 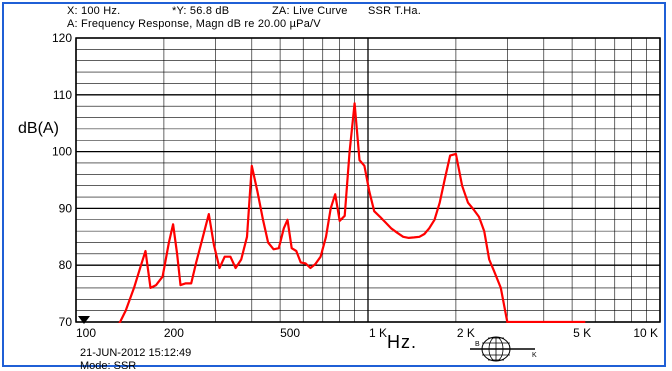 What do you see at coordinates (503, 349) in the screenshot?
I see `bk-logo: B K` at bounding box center [503, 349].